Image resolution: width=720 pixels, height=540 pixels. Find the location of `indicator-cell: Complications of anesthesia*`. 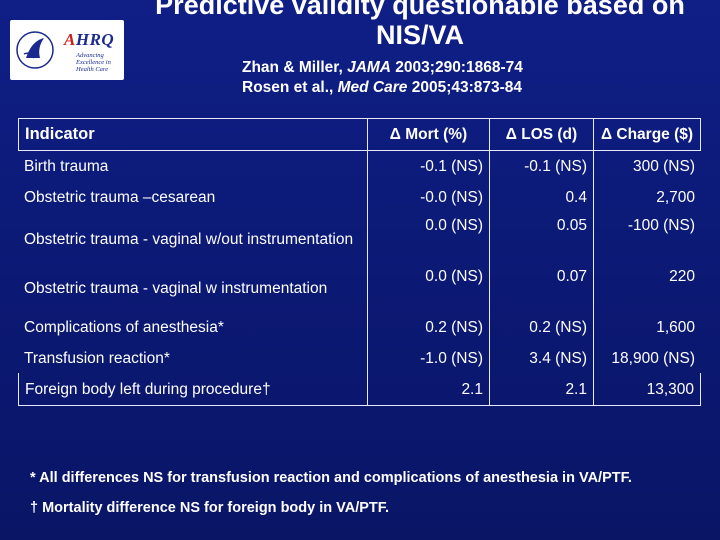

indicator-cell: Complications of anesthesia* is located at coordinates (193, 327).